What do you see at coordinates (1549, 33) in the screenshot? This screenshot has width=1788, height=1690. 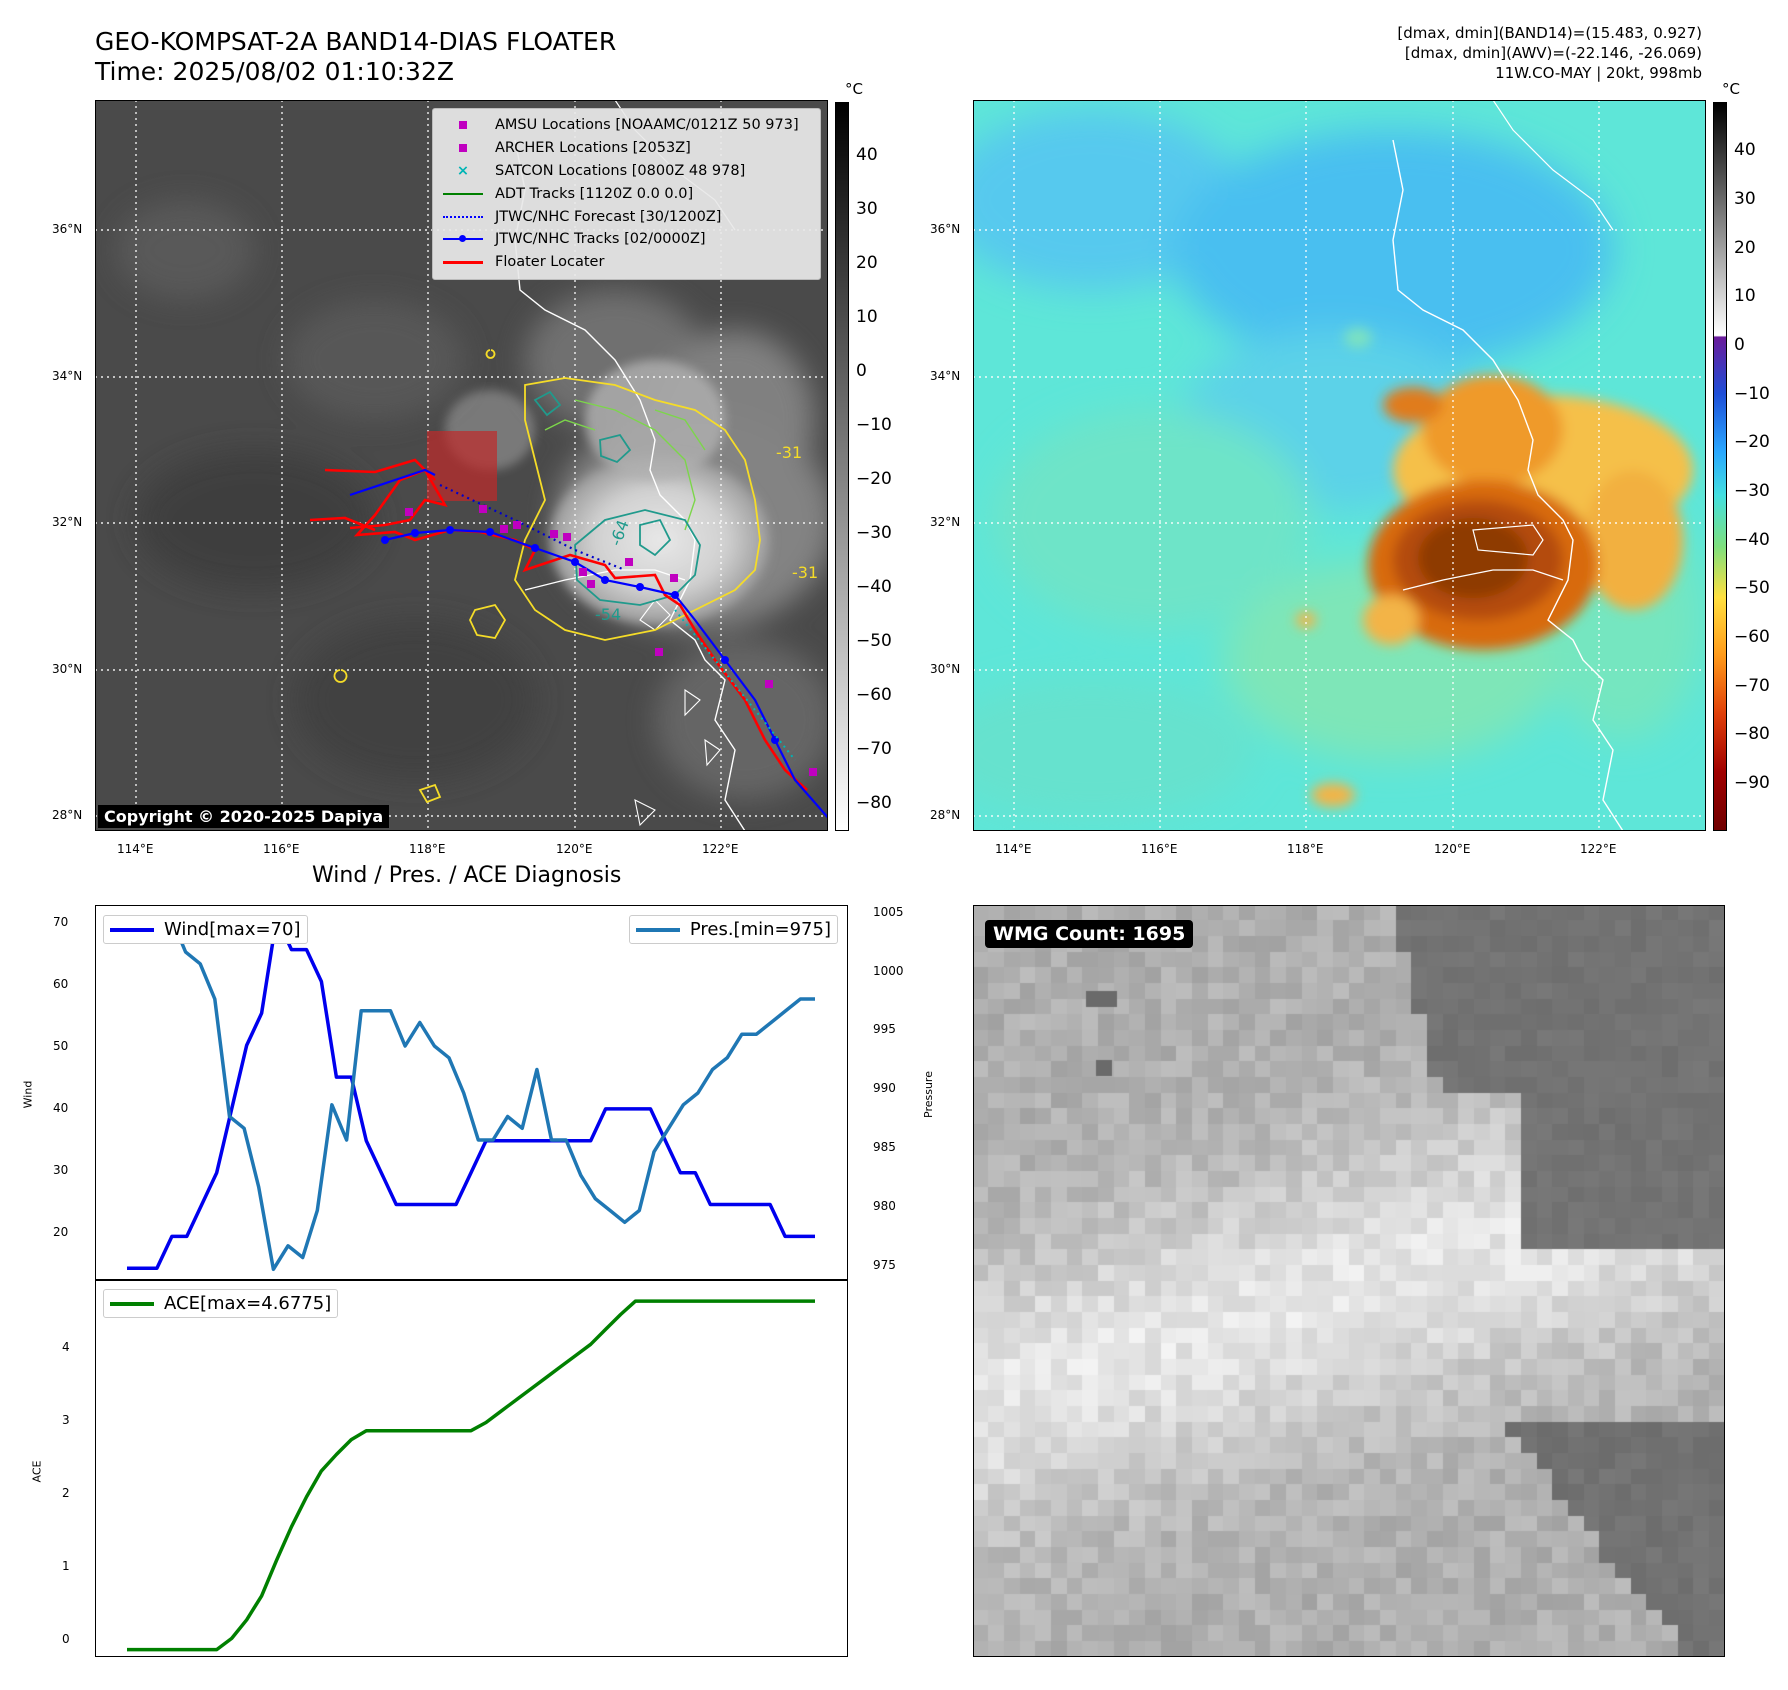 I see `band14-range-text: [dmax, dmin](BAND14)=(15.483, 0.927)` at bounding box center [1549, 33].